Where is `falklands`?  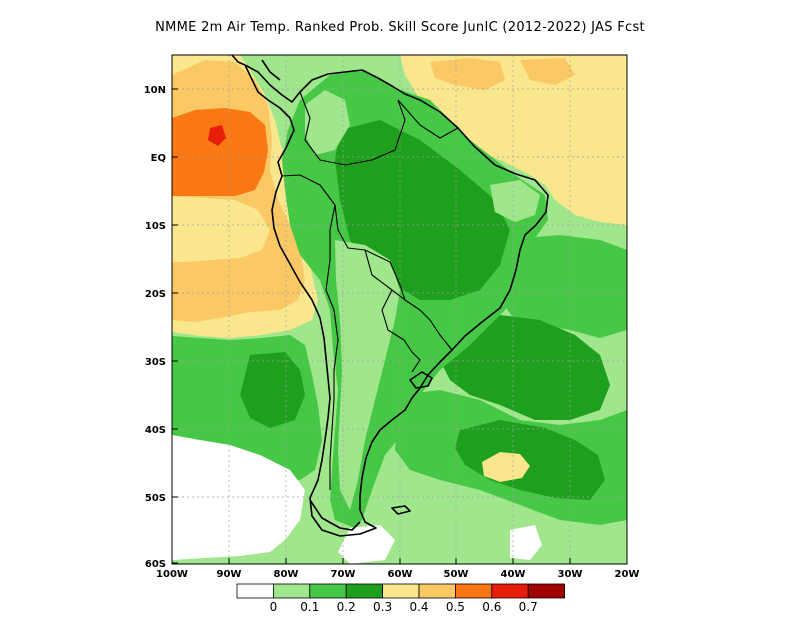
falklands is located at coordinates (401, 510).